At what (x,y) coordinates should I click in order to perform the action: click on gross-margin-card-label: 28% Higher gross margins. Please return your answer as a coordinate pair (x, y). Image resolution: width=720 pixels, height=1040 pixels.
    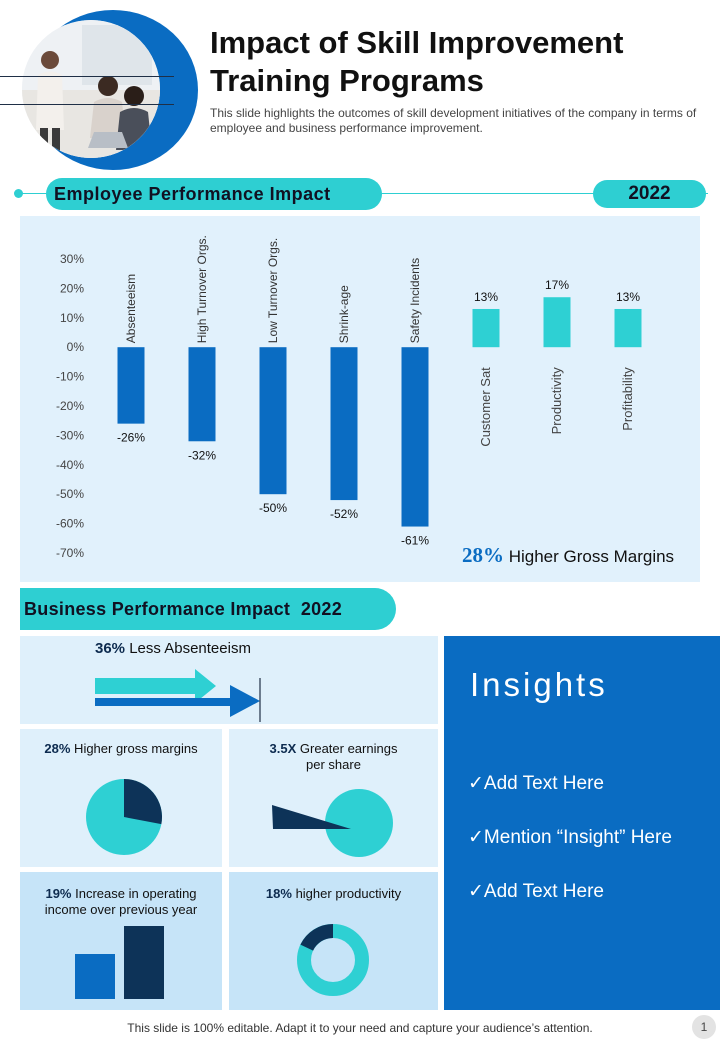
    Looking at the image, I should click on (121, 749).